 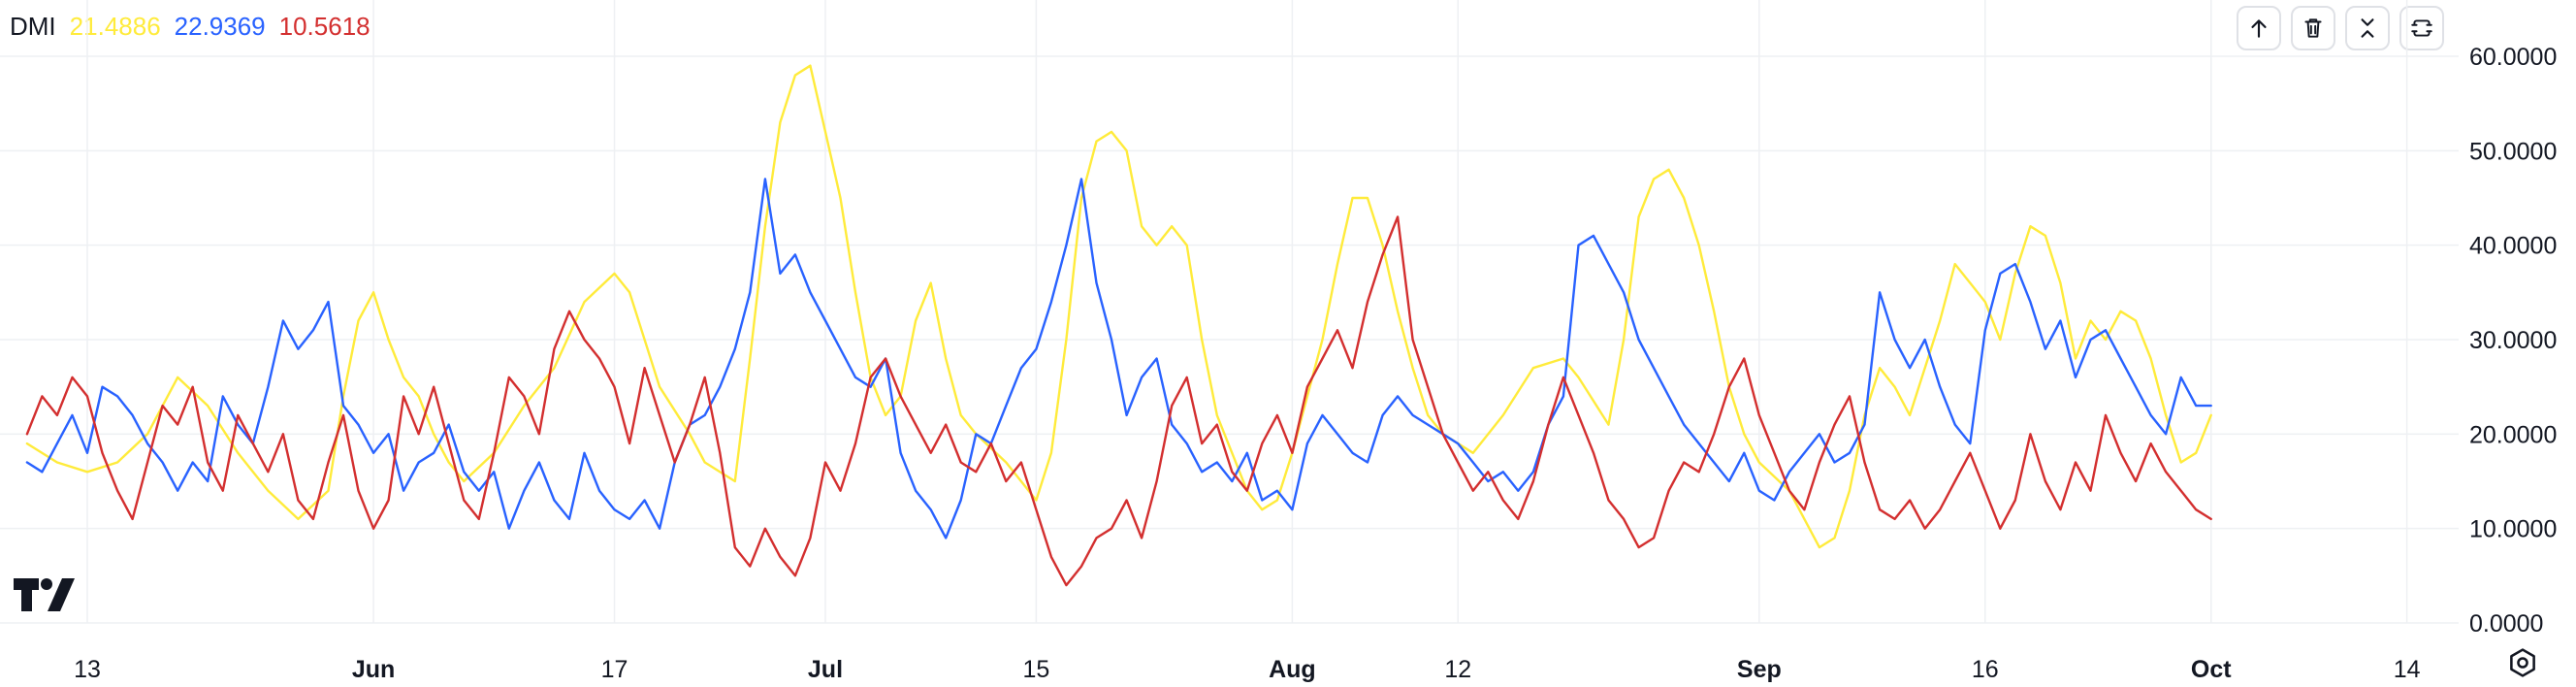 I want to click on x-tick-label: Sep, so click(x=1759, y=669).